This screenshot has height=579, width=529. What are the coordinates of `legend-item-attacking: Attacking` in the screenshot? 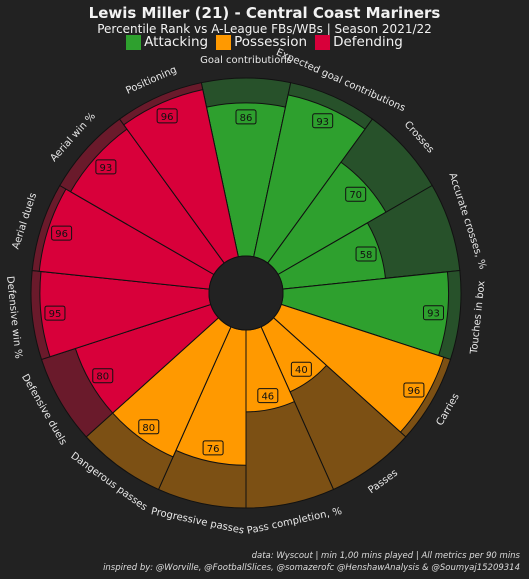 It's located at (167, 42).